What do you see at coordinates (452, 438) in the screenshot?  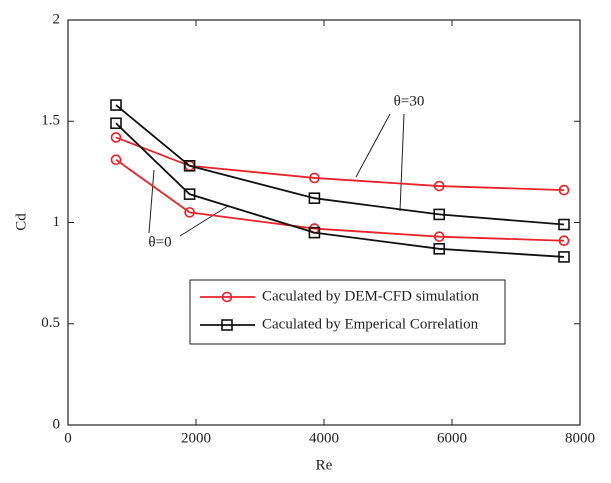 I see `x-tick-label: 6000` at bounding box center [452, 438].